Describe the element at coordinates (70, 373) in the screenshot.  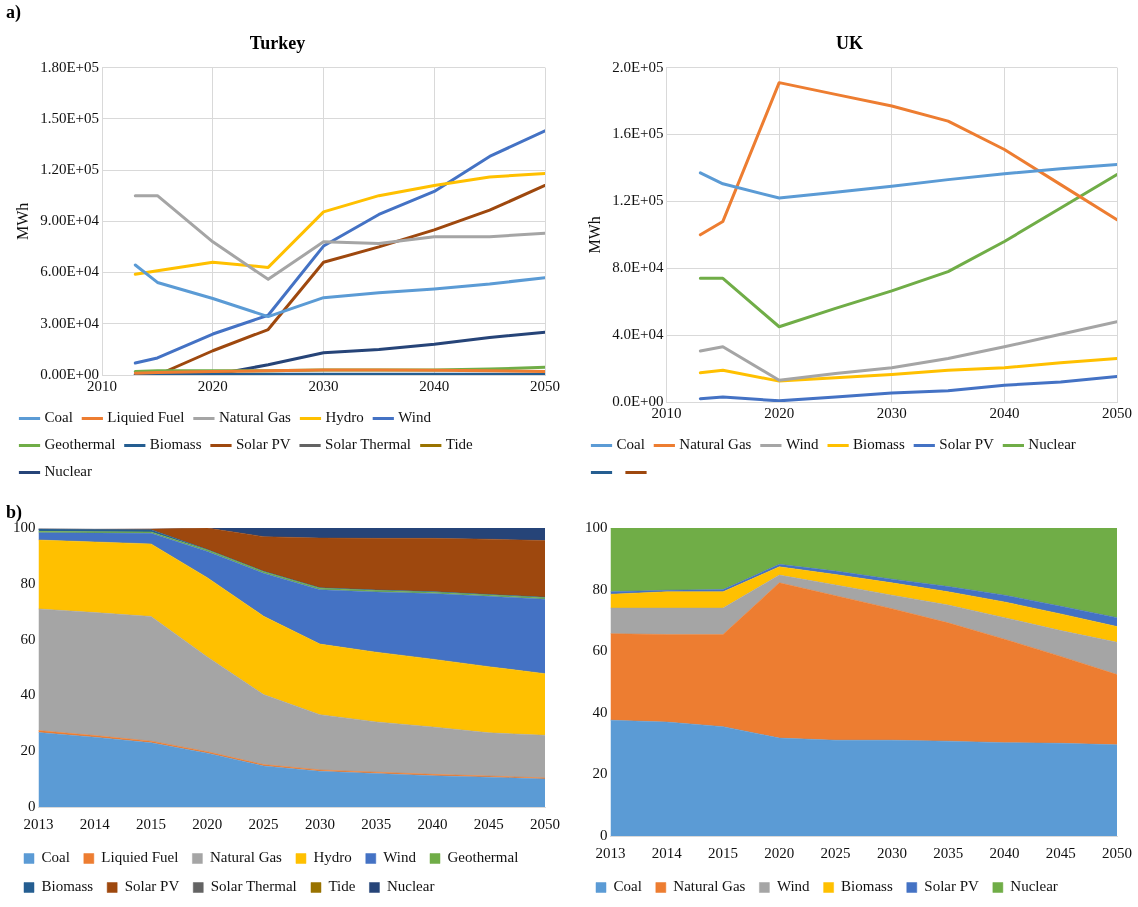
I see `y-tick-label: 0.00E+00` at that location.